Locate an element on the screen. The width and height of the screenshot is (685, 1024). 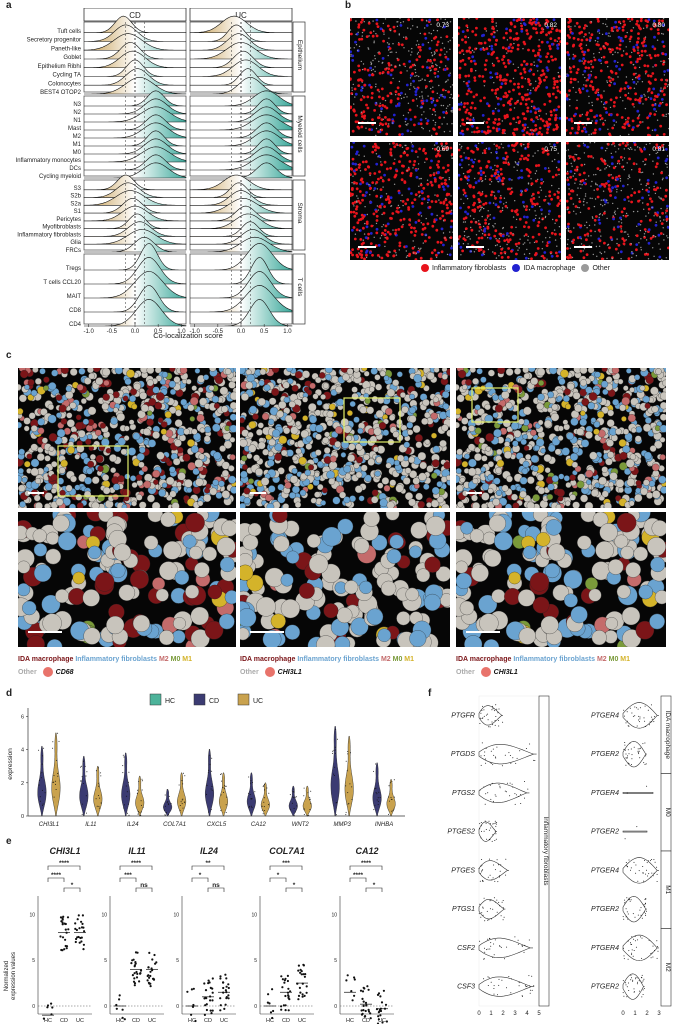
x-tick-label: 1.0 is located at coordinates (287, 332).